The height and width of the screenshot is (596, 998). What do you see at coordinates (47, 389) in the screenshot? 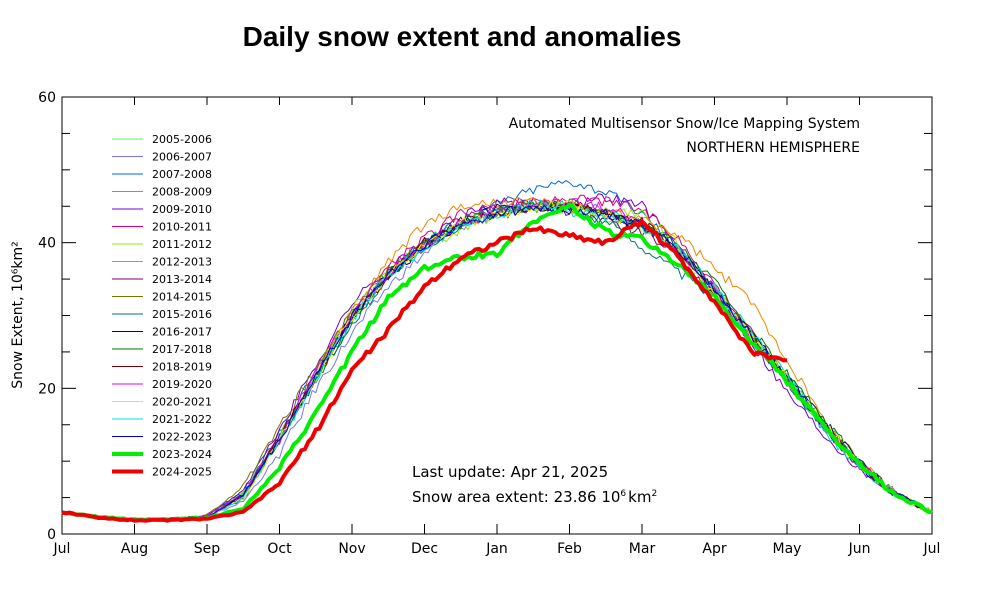
I see `y-tick-label: 20` at bounding box center [47, 389].